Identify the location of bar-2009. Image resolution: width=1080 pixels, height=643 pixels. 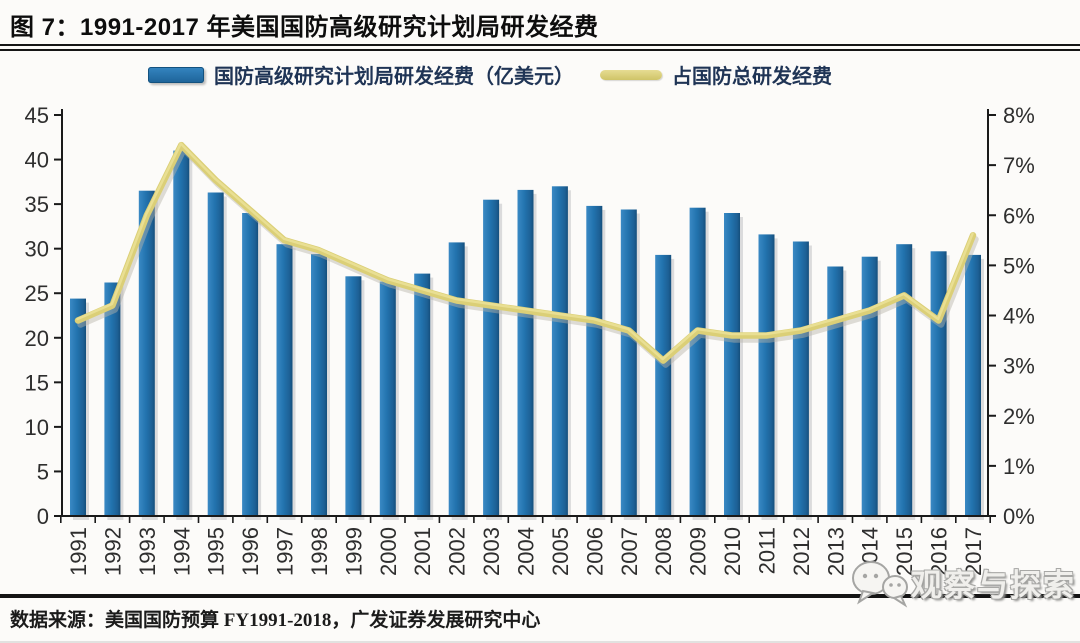
(697, 361).